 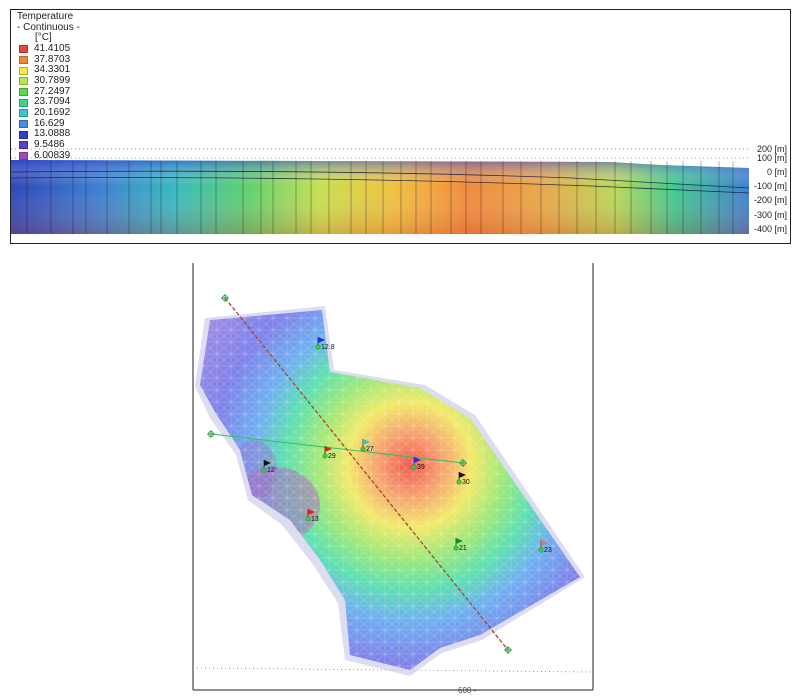 What do you see at coordinates (770, 186) in the screenshot?
I see `depth-label: -100 [m]` at bounding box center [770, 186].